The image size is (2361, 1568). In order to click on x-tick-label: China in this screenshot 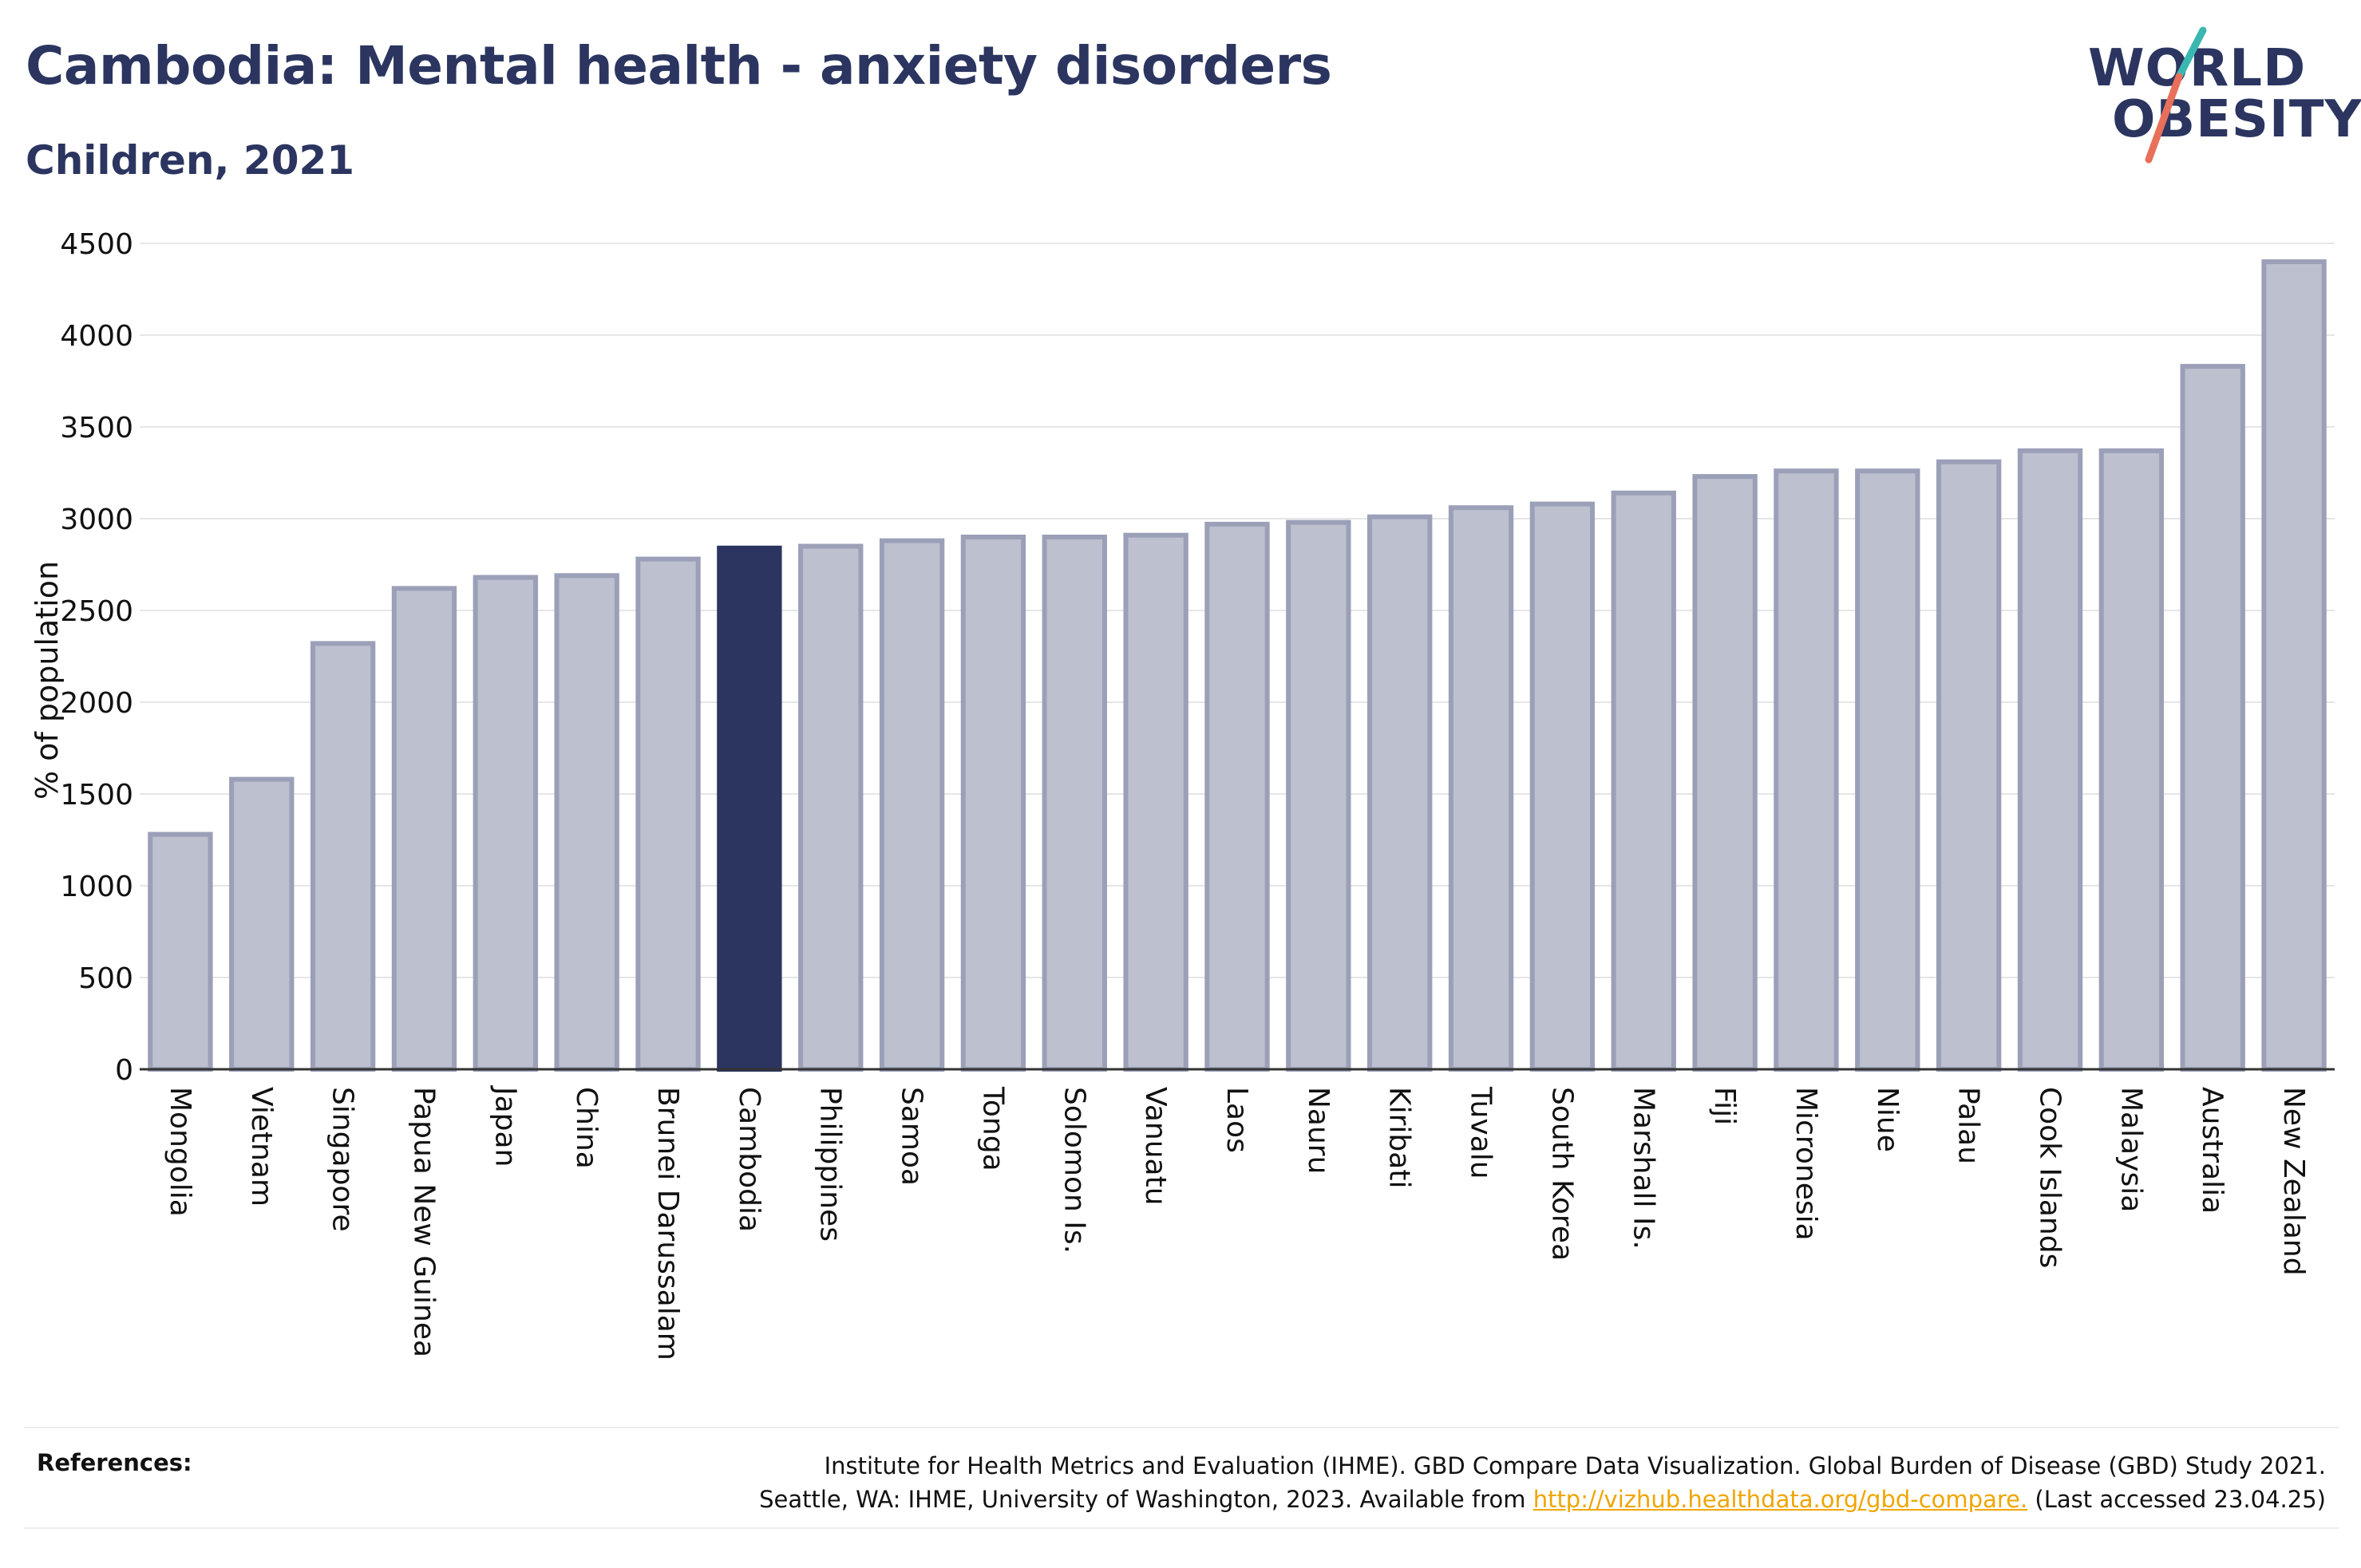, I will do `click(586, 1128)`.